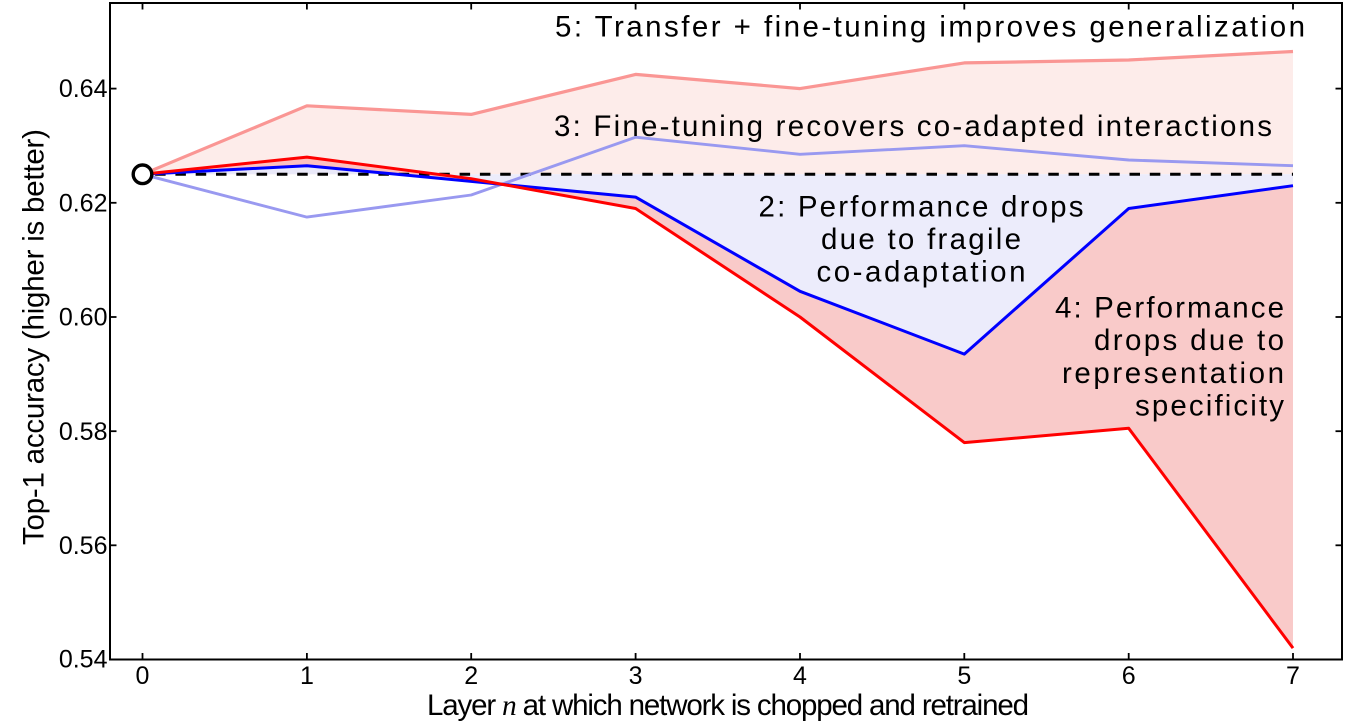 The height and width of the screenshot is (723, 1361). Describe the element at coordinates (921, 271) in the screenshot. I see `svg-text: co-adaptation` at that location.